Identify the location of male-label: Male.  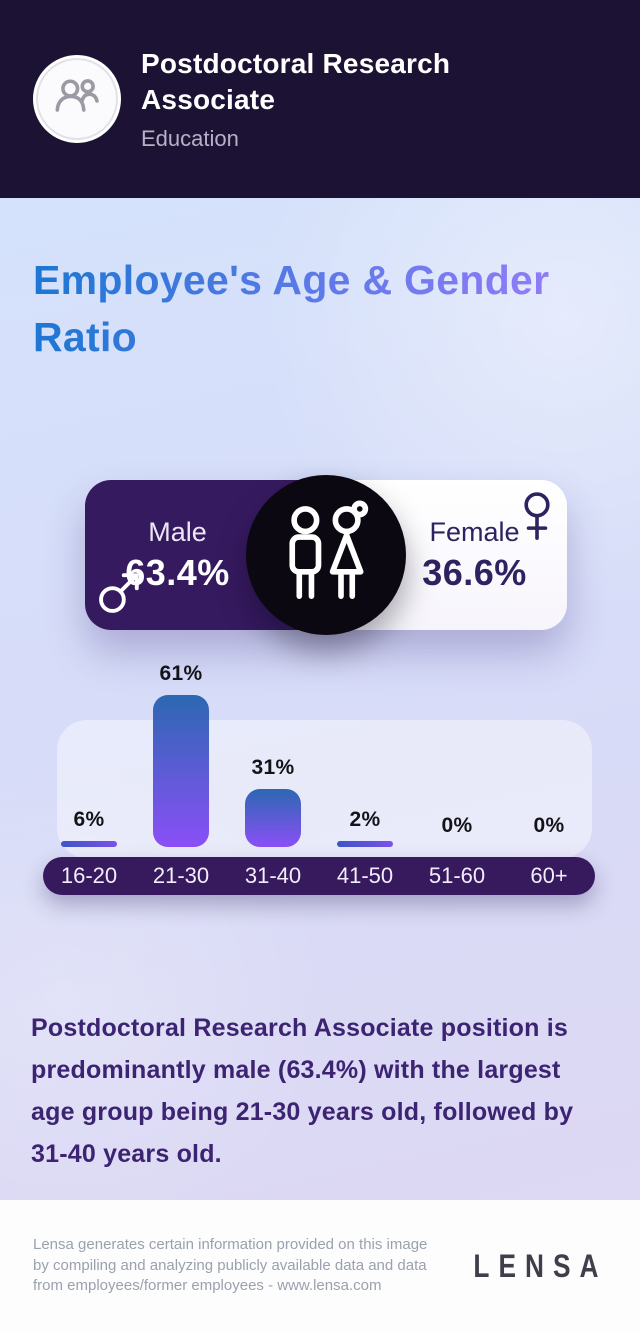
(177, 531).